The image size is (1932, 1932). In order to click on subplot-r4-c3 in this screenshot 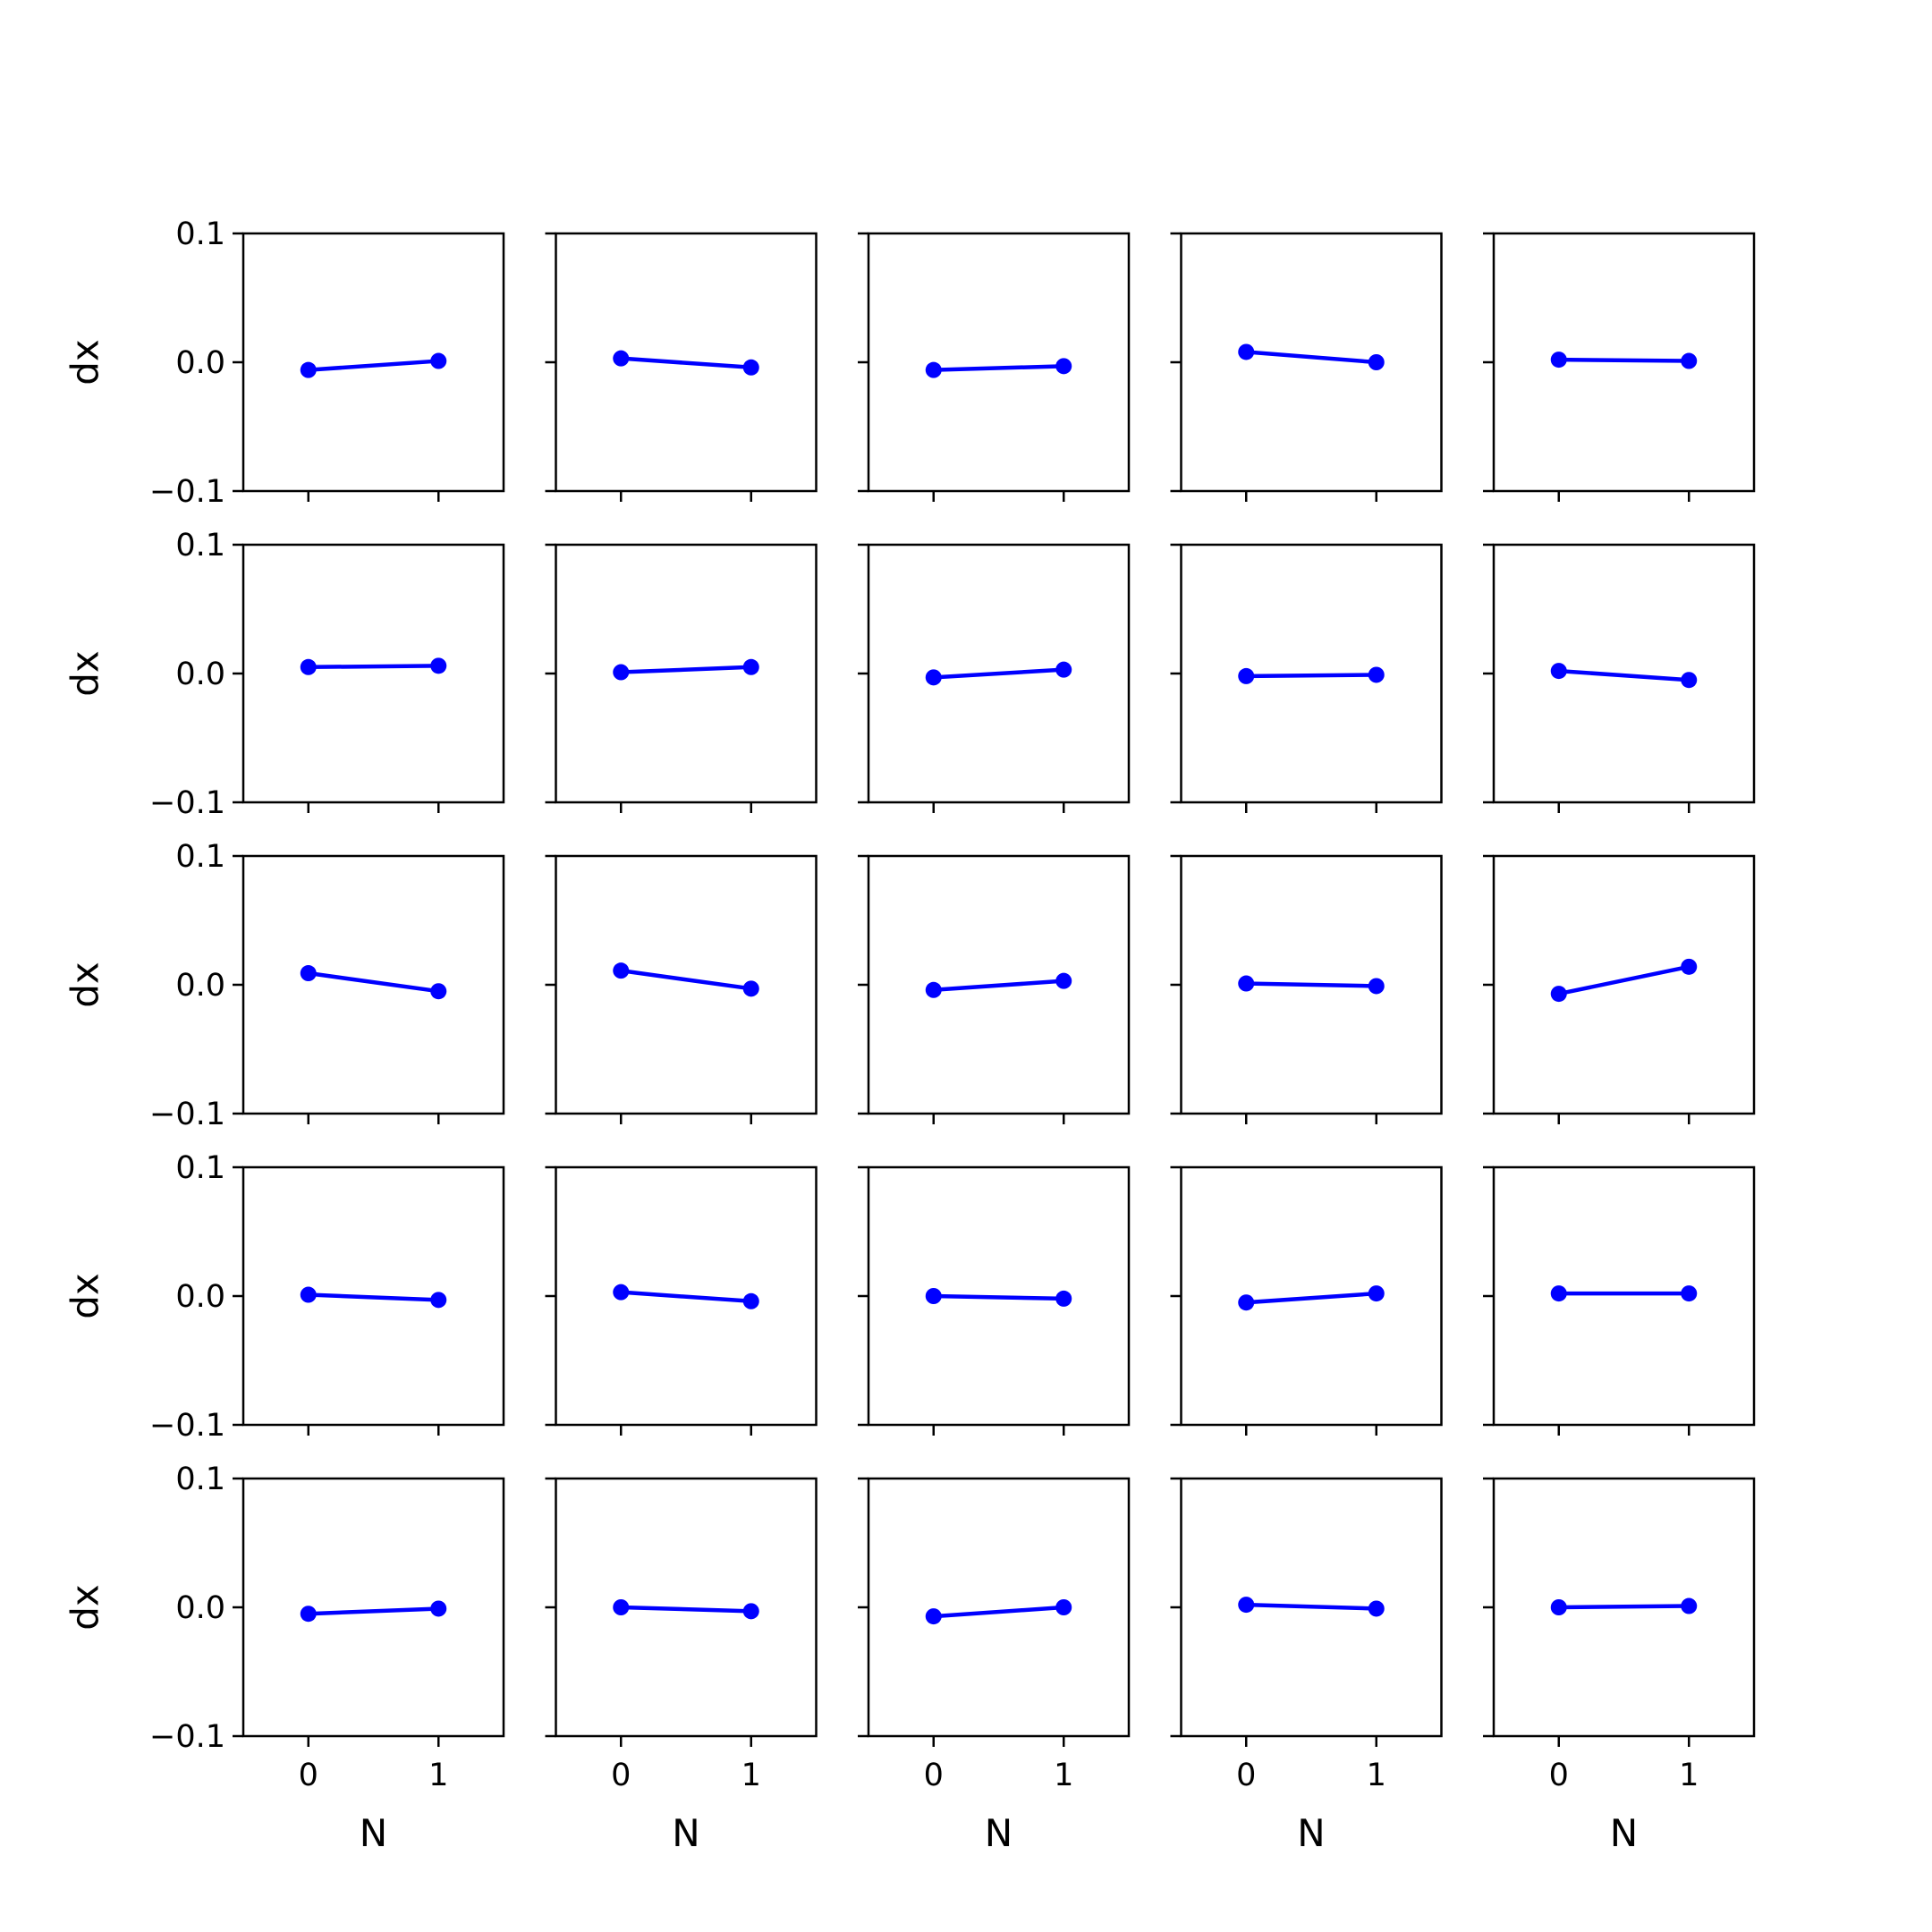, I will do `click(994, 1300)`.